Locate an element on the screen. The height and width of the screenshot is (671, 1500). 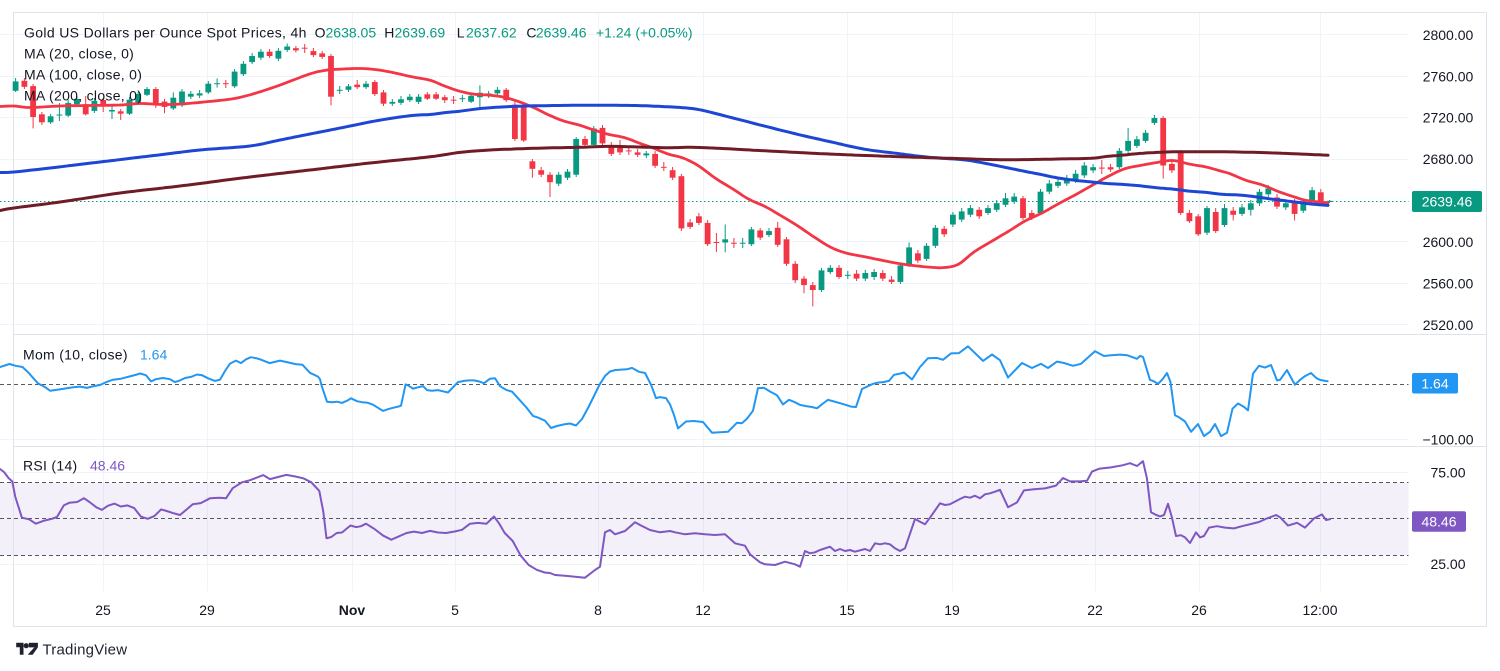
svg-text: O is located at coordinates (320, 33).